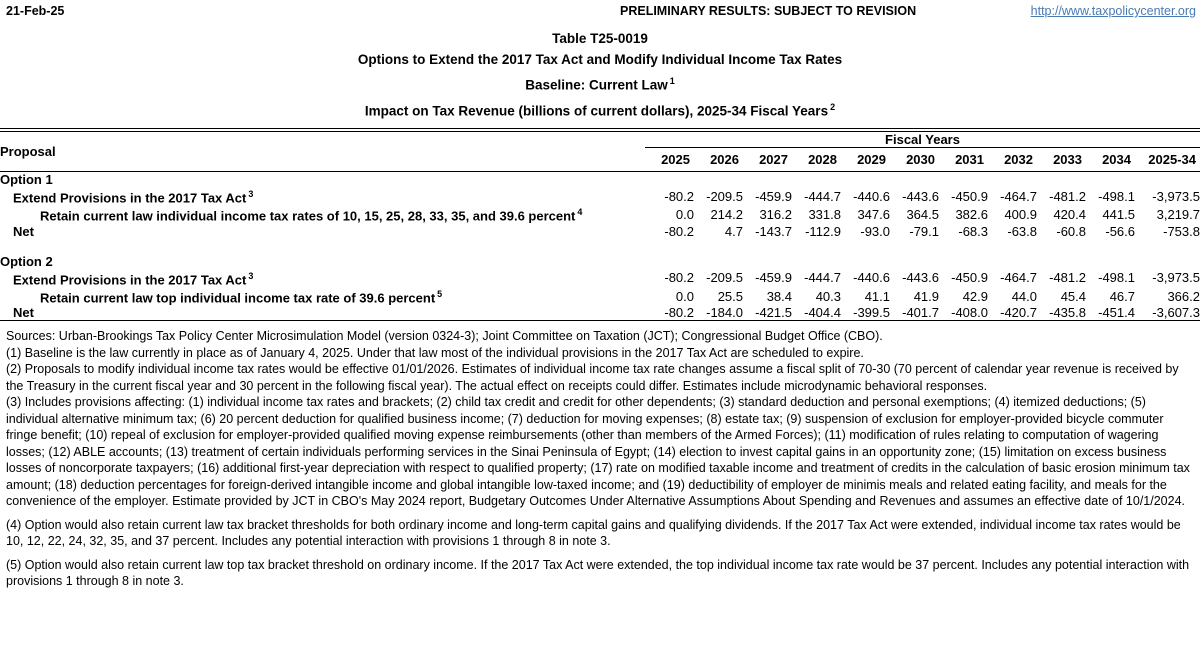 The width and height of the screenshot is (1200, 658). I want to click on year-column-header: 2026, so click(718, 159).